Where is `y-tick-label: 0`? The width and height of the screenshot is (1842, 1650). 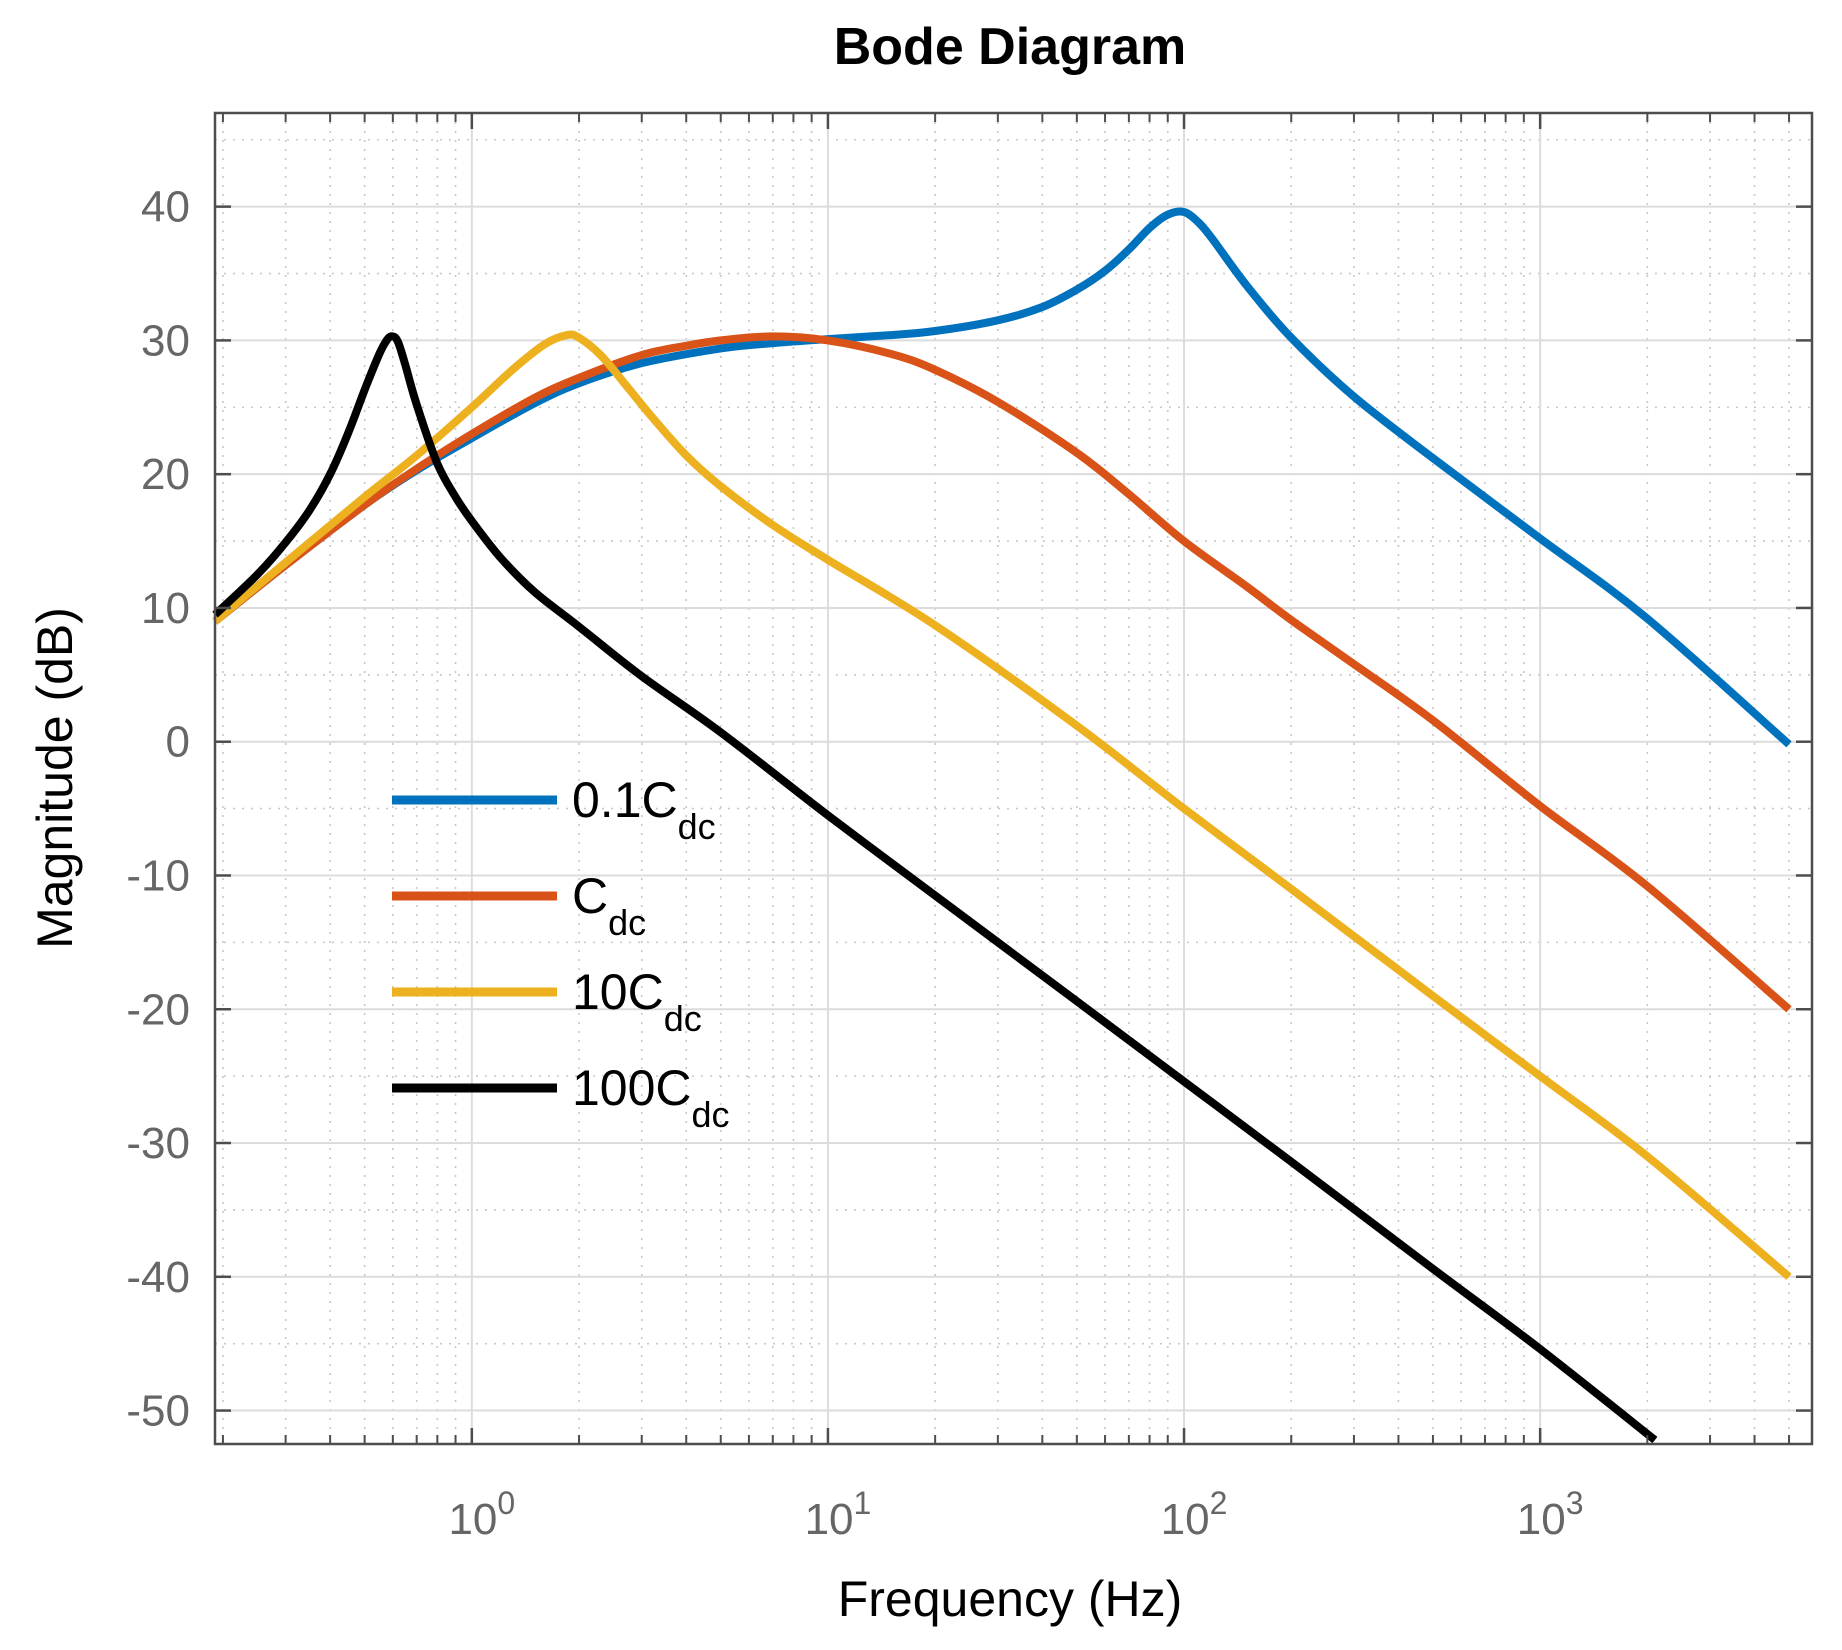
y-tick-label: 0 is located at coordinates (178, 742).